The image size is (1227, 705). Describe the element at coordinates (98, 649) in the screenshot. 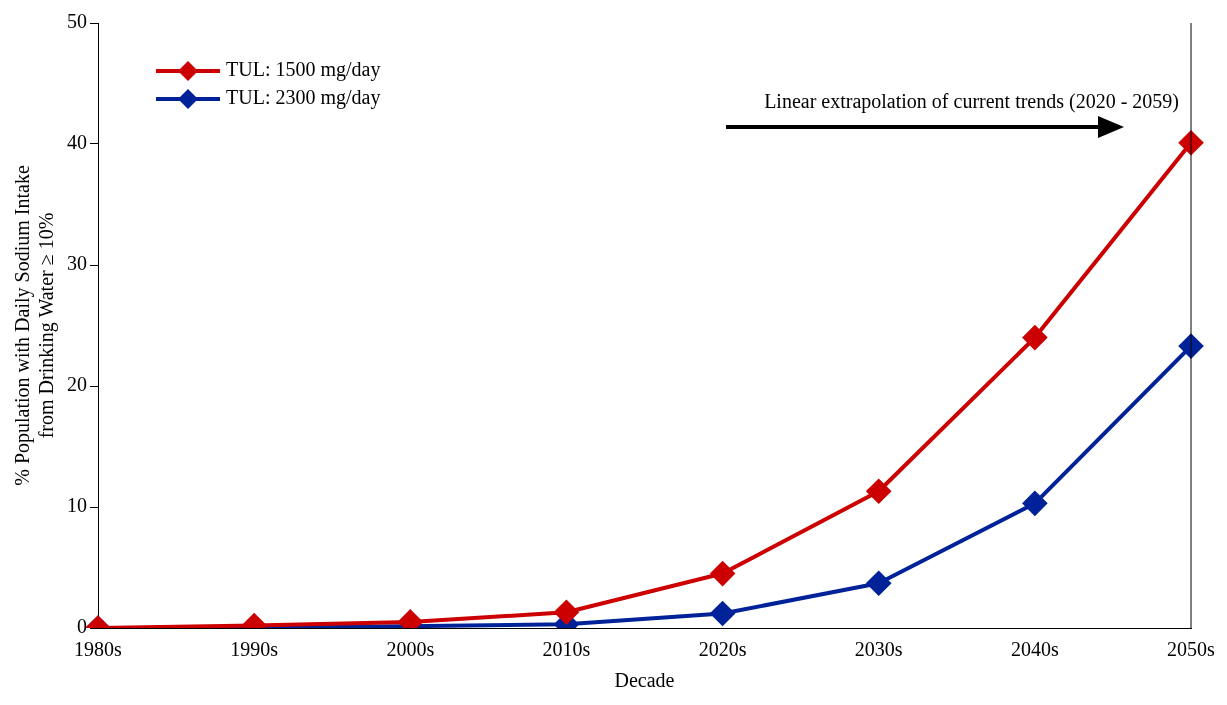

I see `x-tick-label: 1980s` at that location.